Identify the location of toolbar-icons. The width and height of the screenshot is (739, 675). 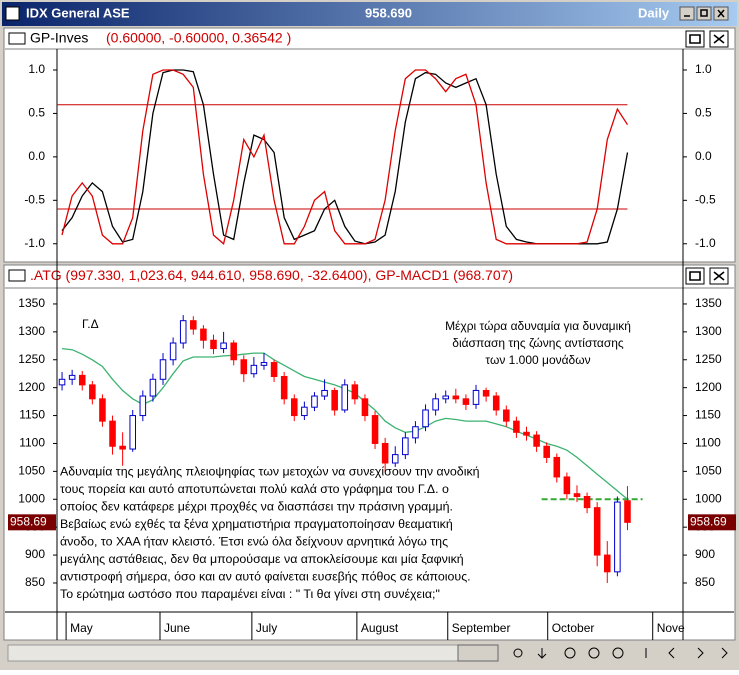
(620, 653).